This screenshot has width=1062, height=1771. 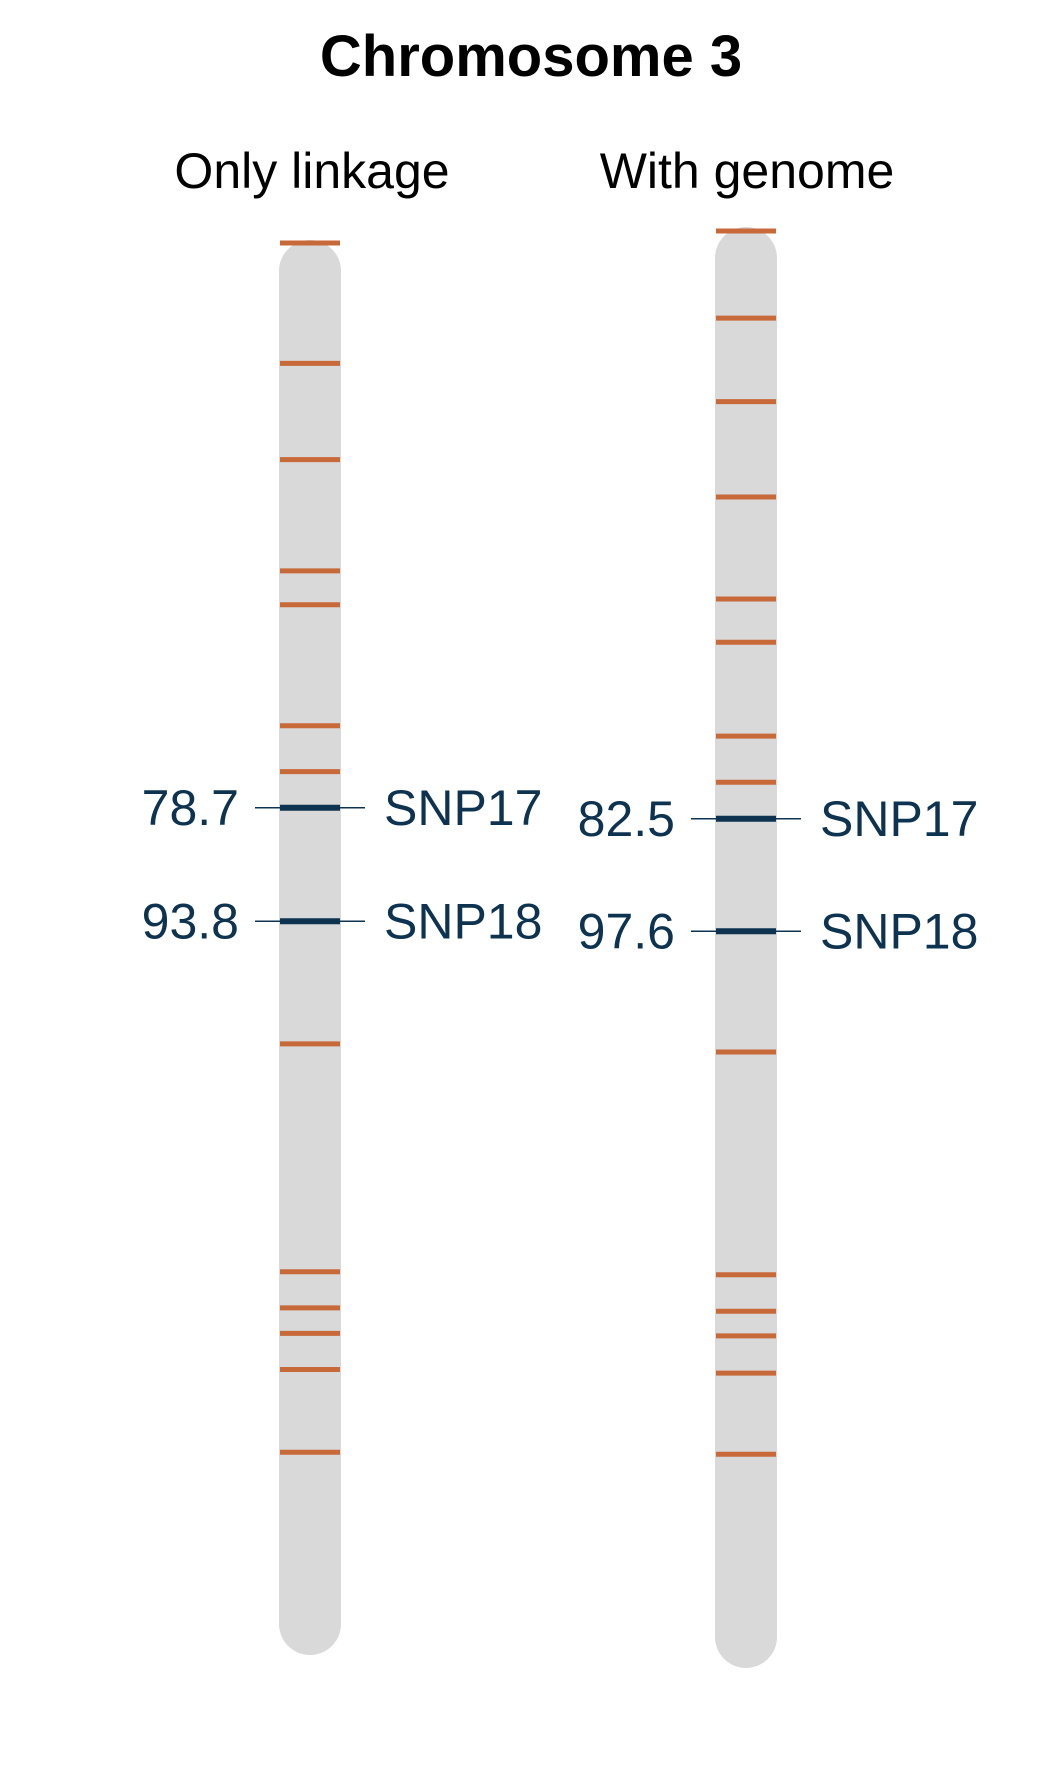 What do you see at coordinates (626, 819) in the screenshot?
I see `marker-position-label: 82.5` at bounding box center [626, 819].